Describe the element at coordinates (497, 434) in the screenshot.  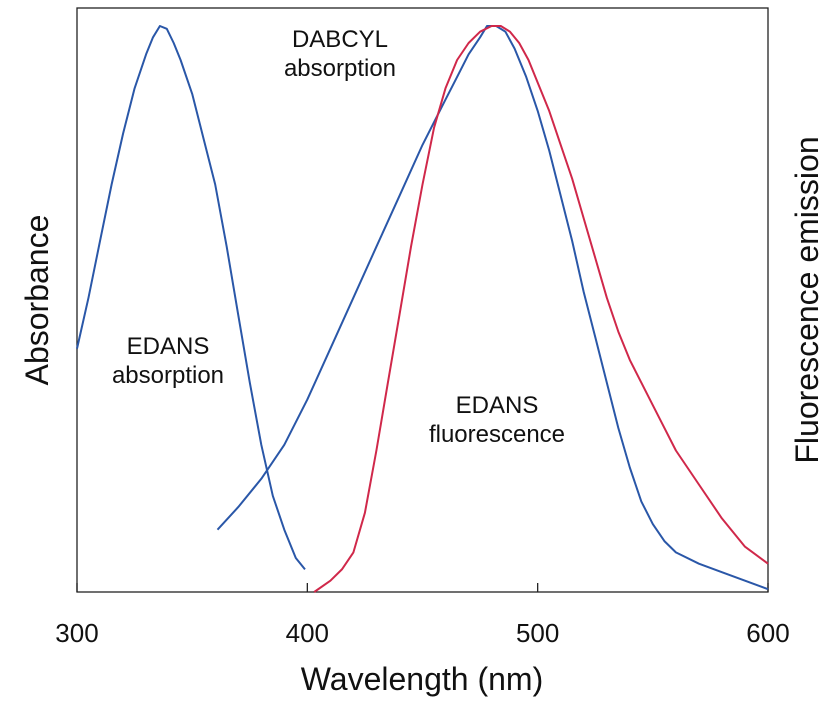
I see `label-line: fluorescence` at that location.